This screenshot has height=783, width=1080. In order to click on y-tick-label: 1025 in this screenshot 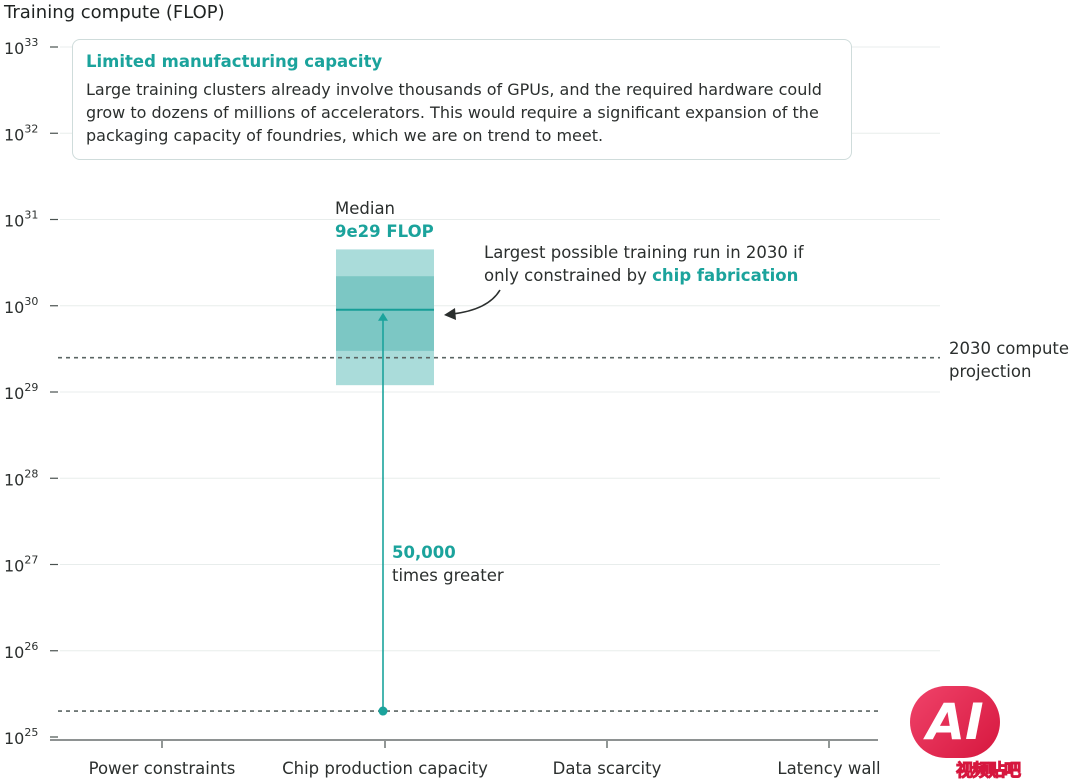, I will do `click(21, 737)`.